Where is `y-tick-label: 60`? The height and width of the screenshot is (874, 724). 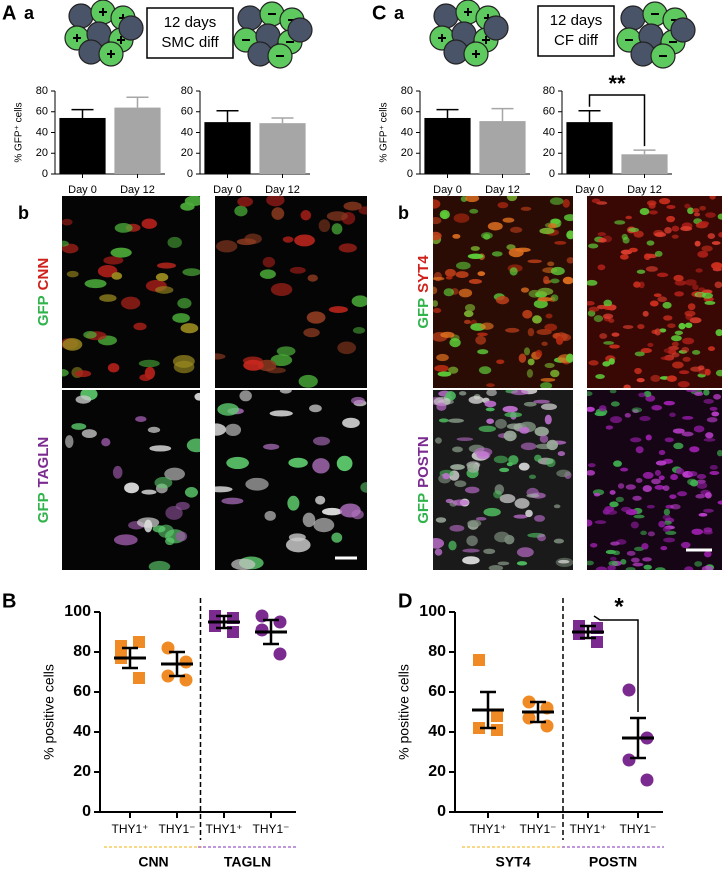
y-tick-label: 60 is located at coordinates (407, 112).